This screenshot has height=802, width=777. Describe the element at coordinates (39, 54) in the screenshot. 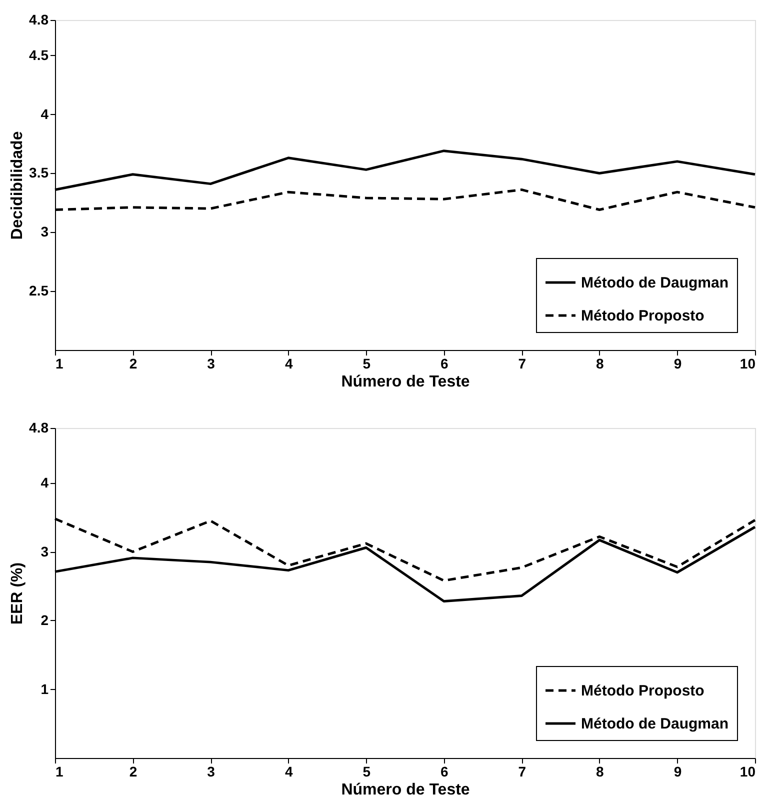

I see `y-tick-label: 4.5` at that location.